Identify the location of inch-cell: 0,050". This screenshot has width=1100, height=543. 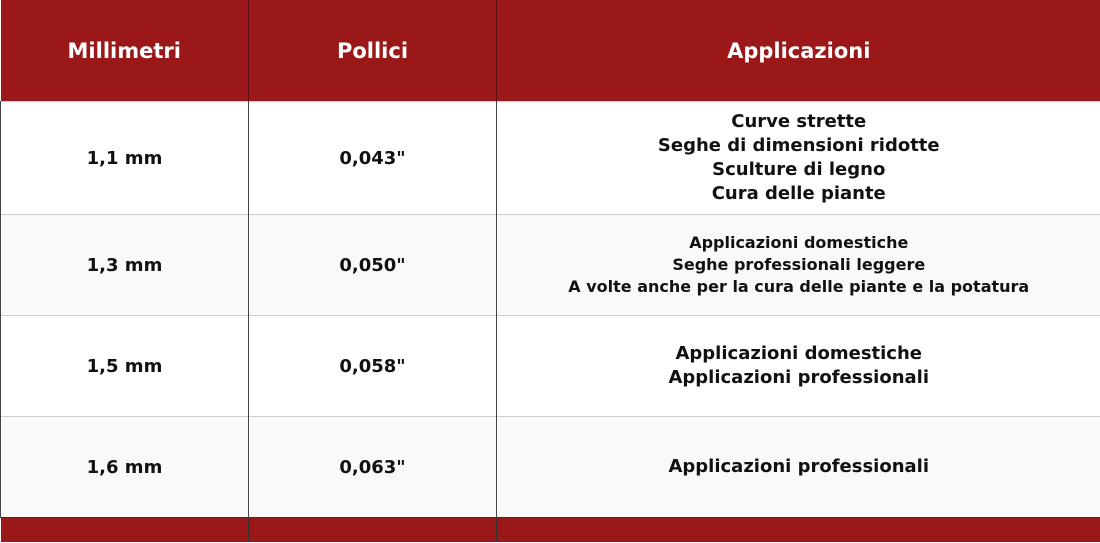
(372, 265).